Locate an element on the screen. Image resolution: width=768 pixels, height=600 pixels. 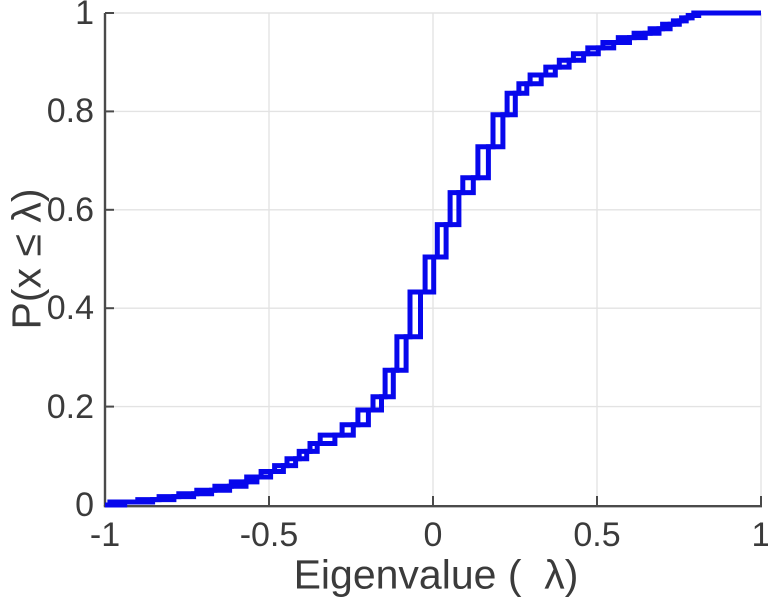
y-tick-label: 0.8 is located at coordinates (70, 111).